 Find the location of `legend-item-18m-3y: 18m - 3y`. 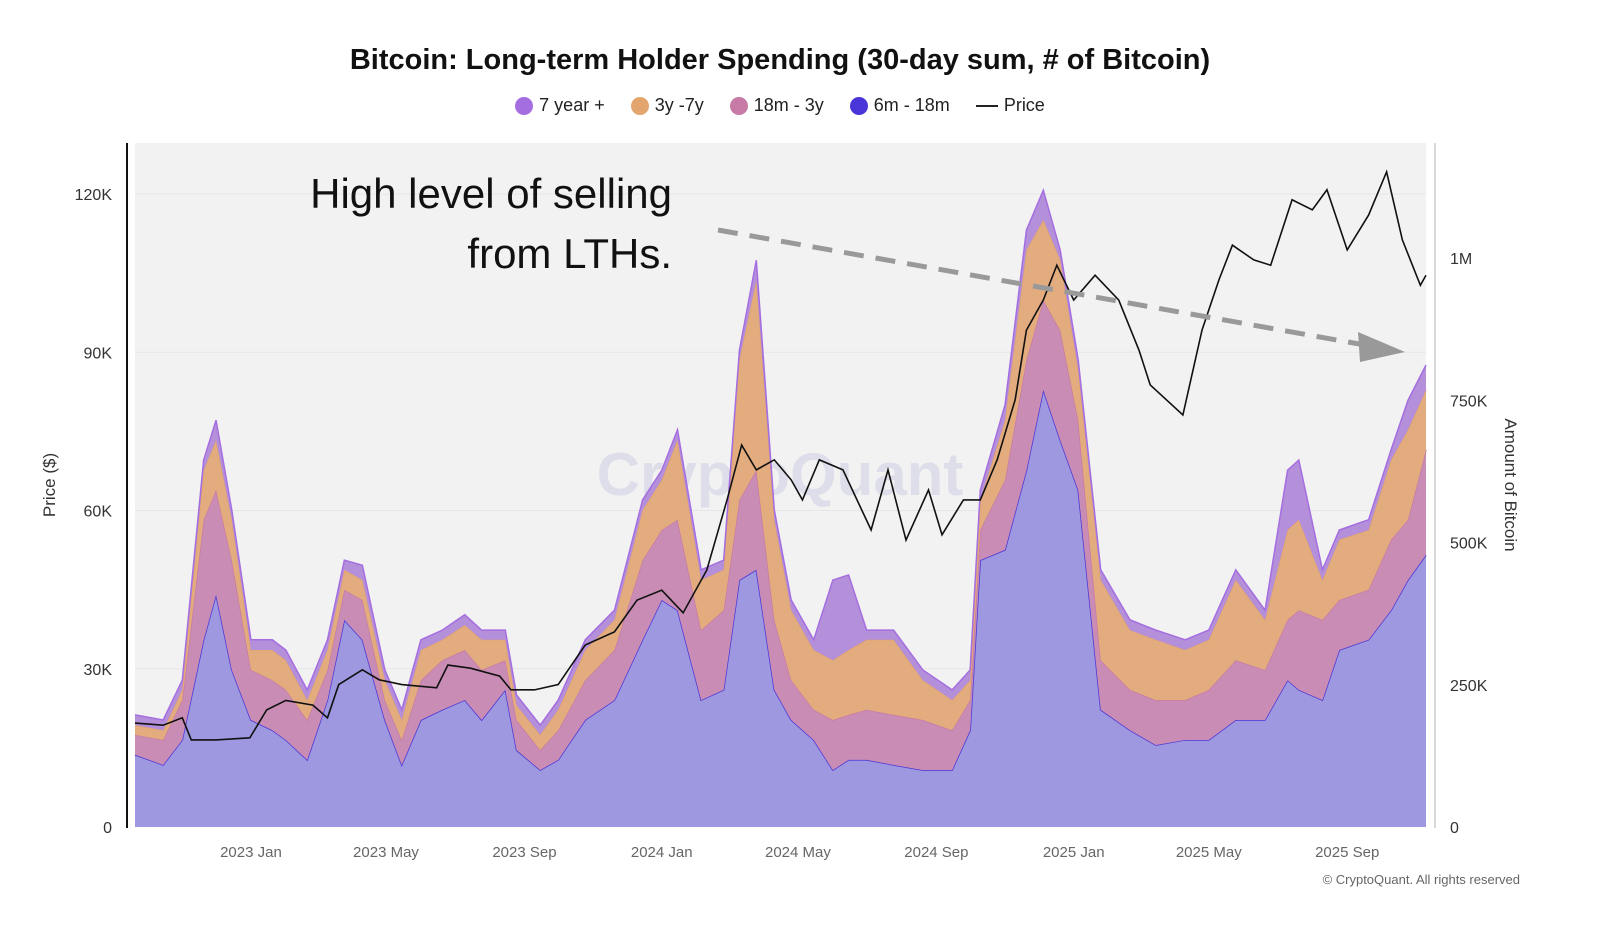

legend-item-18m-3y: 18m - 3y is located at coordinates (776, 105).